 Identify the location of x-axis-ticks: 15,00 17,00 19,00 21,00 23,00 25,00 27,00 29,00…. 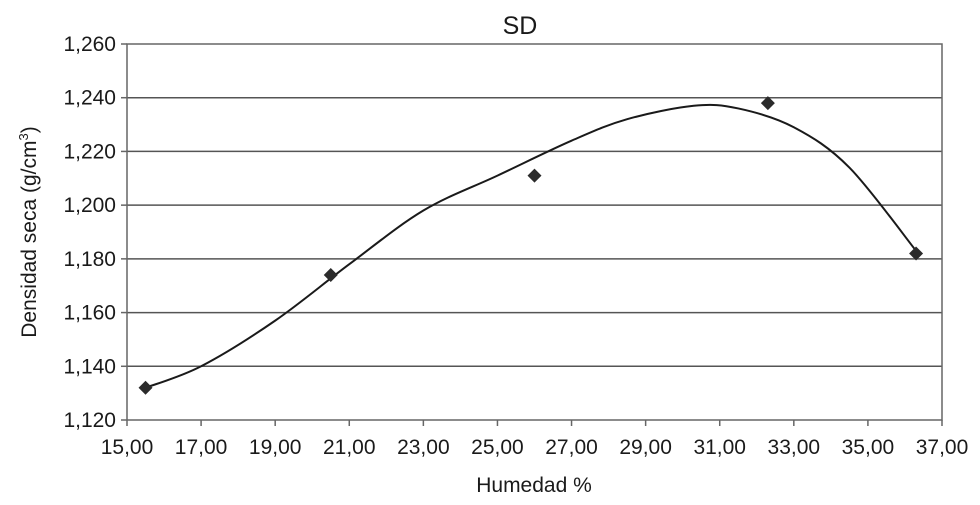
(535, 439).